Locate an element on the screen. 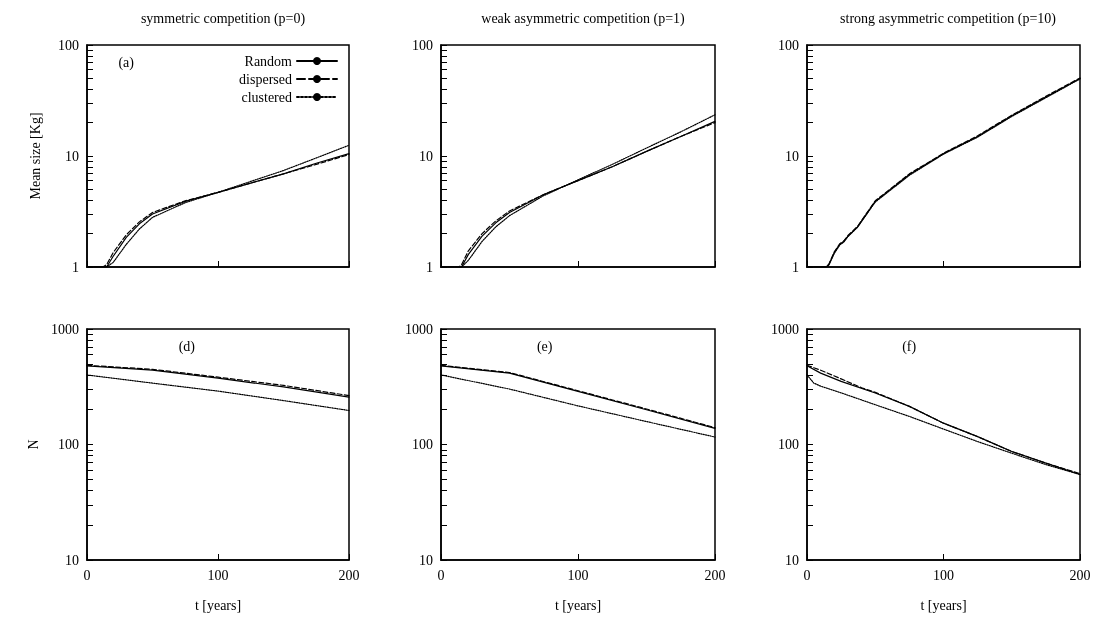 The width and height of the screenshot is (1105, 630). legend-label: Random is located at coordinates (268, 61).